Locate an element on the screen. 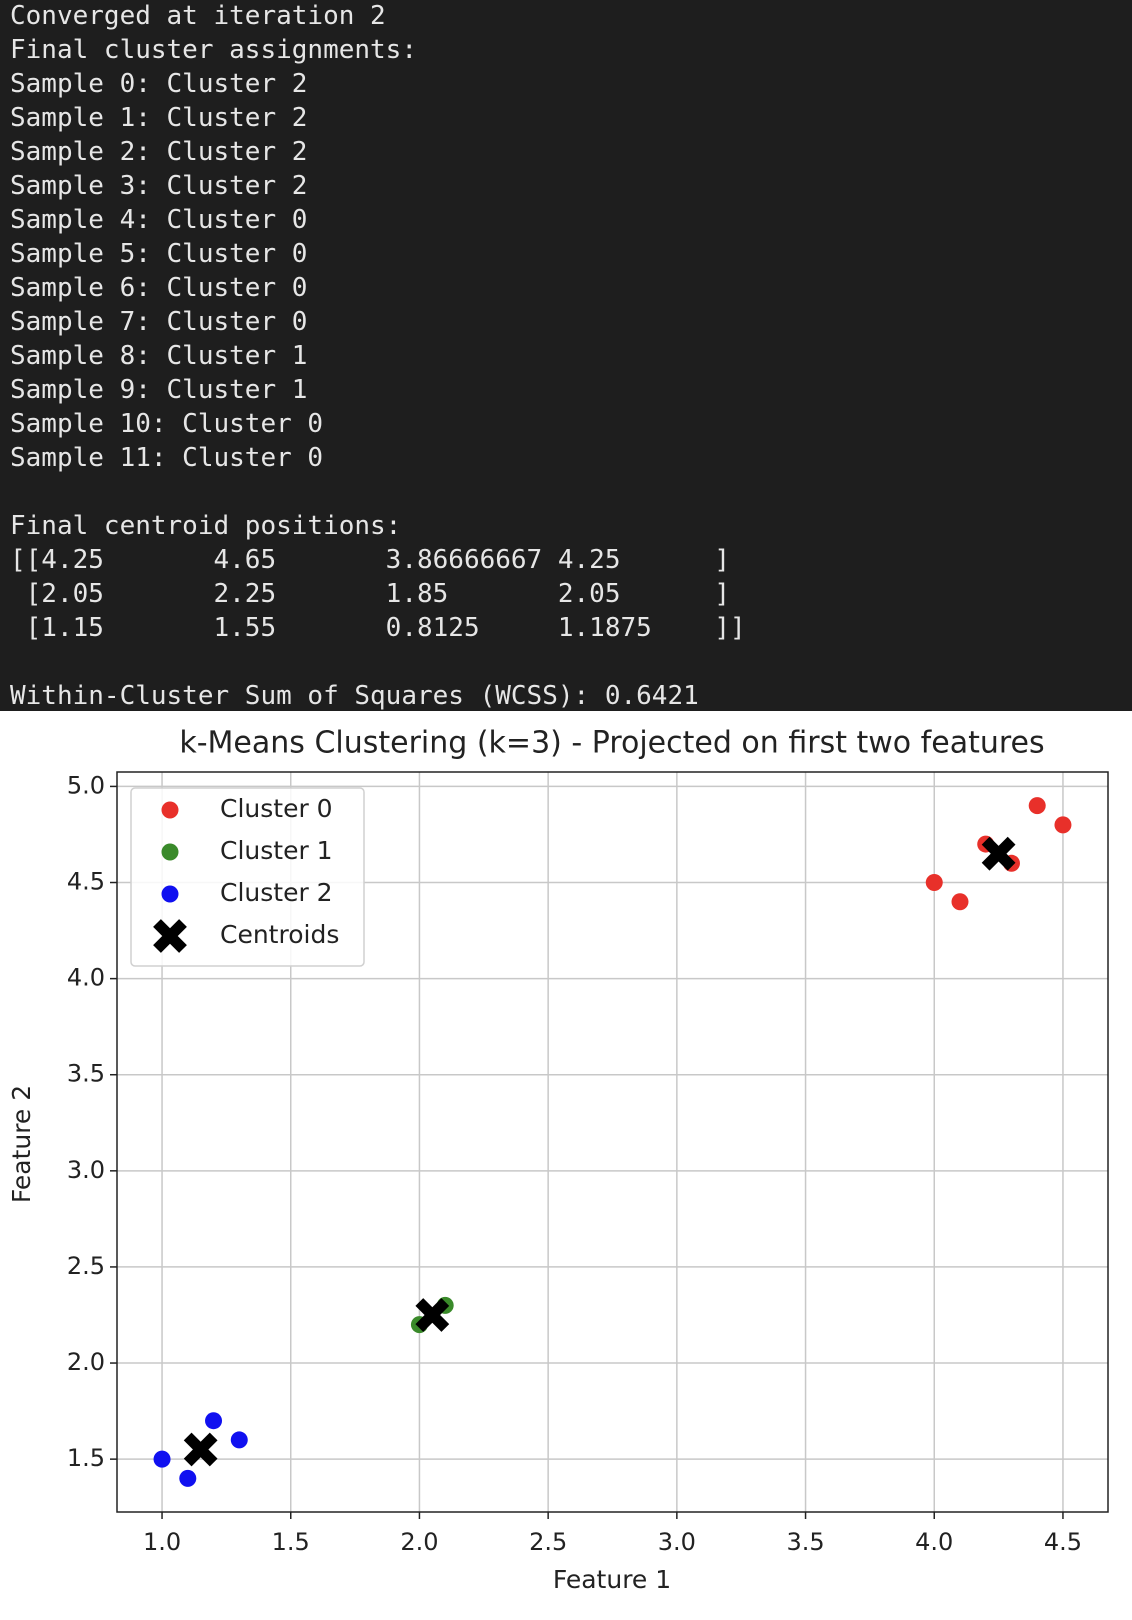 The height and width of the screenshot is (1620, 1132). x-tick-label: 2.0 is located at coordinates (419, 1542).